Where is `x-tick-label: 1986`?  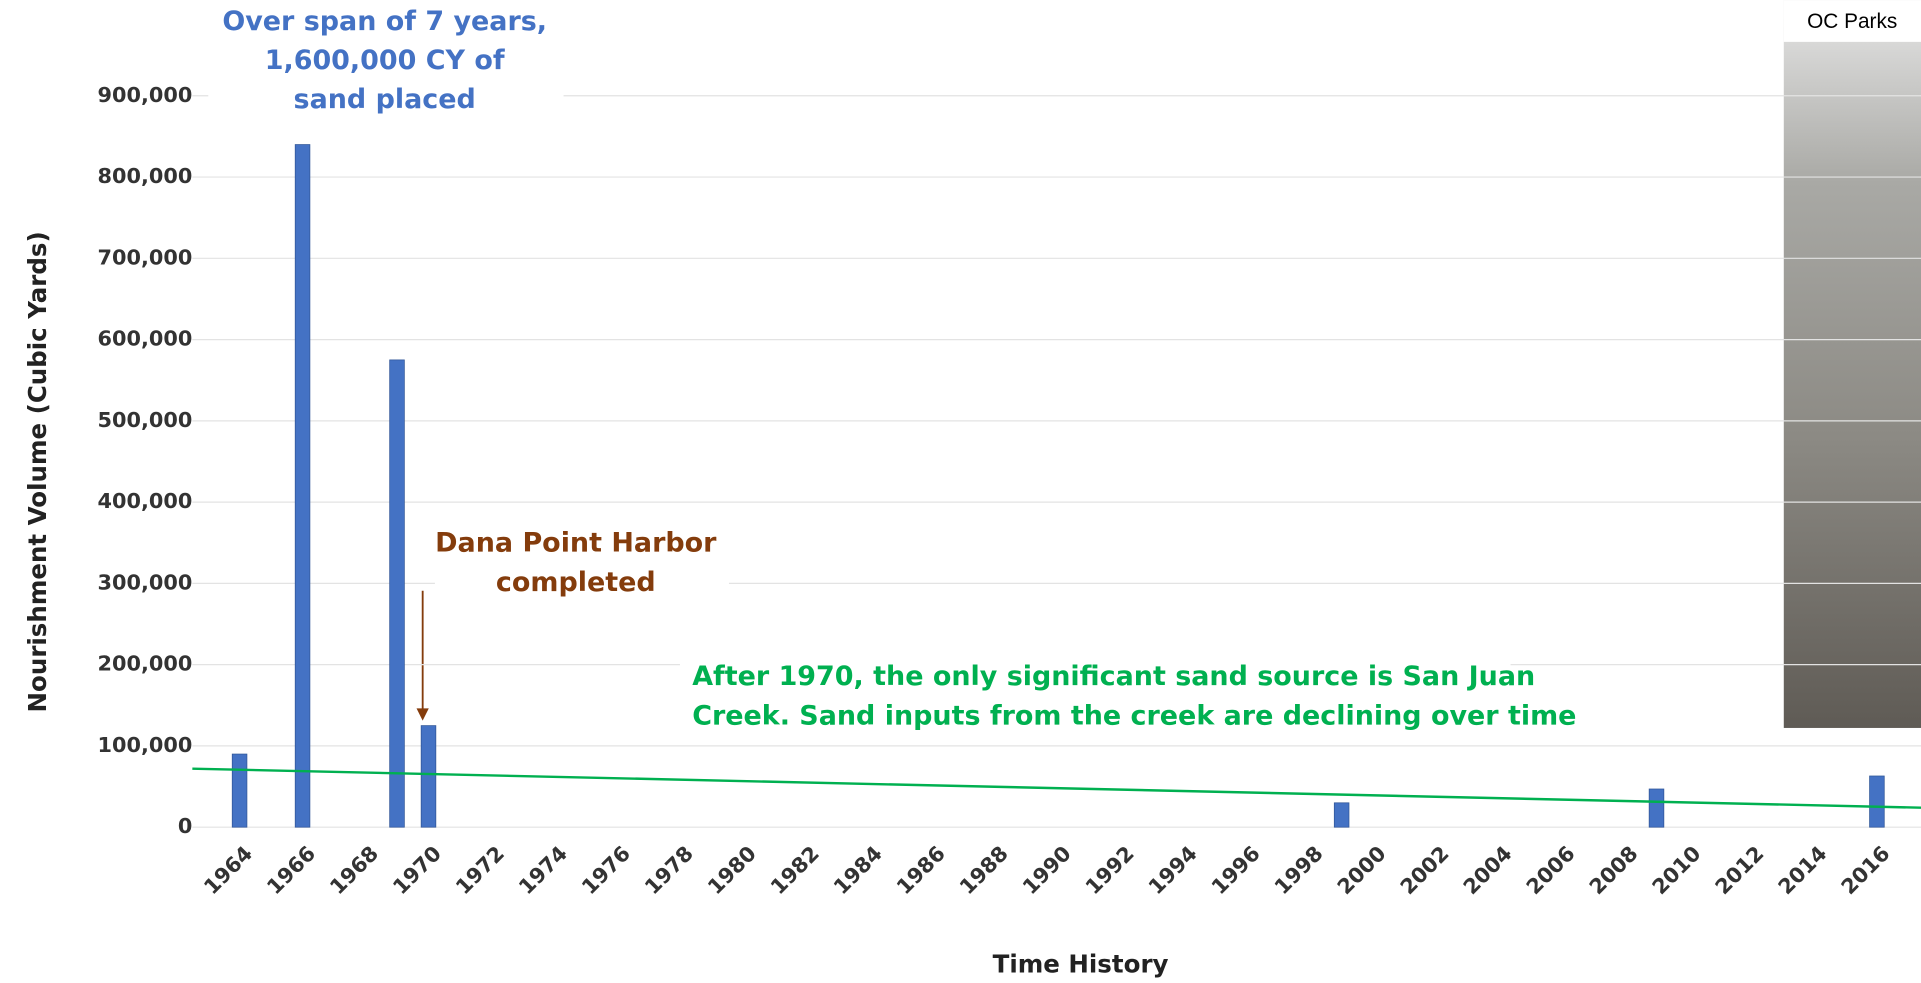 x-tick-label: 1986 is located at coordinates (921, 870).